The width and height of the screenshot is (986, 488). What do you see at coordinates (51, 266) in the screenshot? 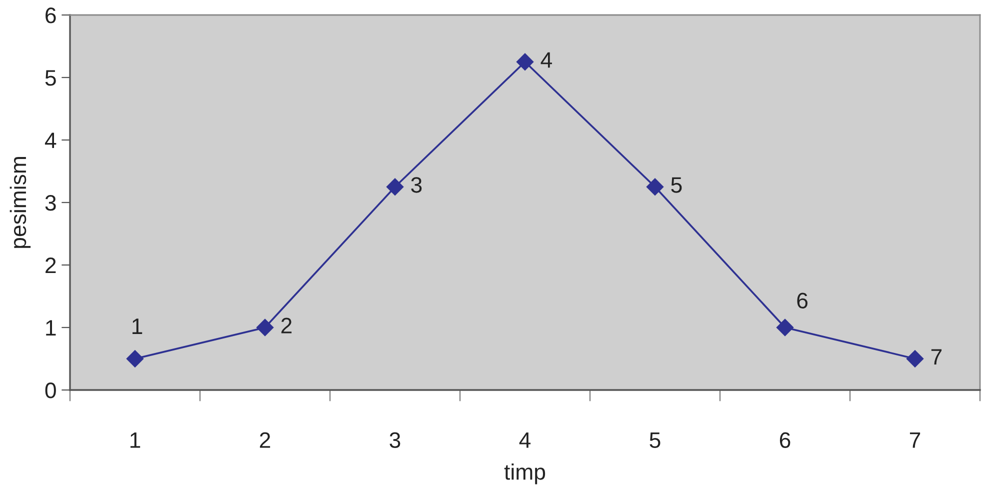
I see `y-tick-label: 2` at bounding box center [51, 266].